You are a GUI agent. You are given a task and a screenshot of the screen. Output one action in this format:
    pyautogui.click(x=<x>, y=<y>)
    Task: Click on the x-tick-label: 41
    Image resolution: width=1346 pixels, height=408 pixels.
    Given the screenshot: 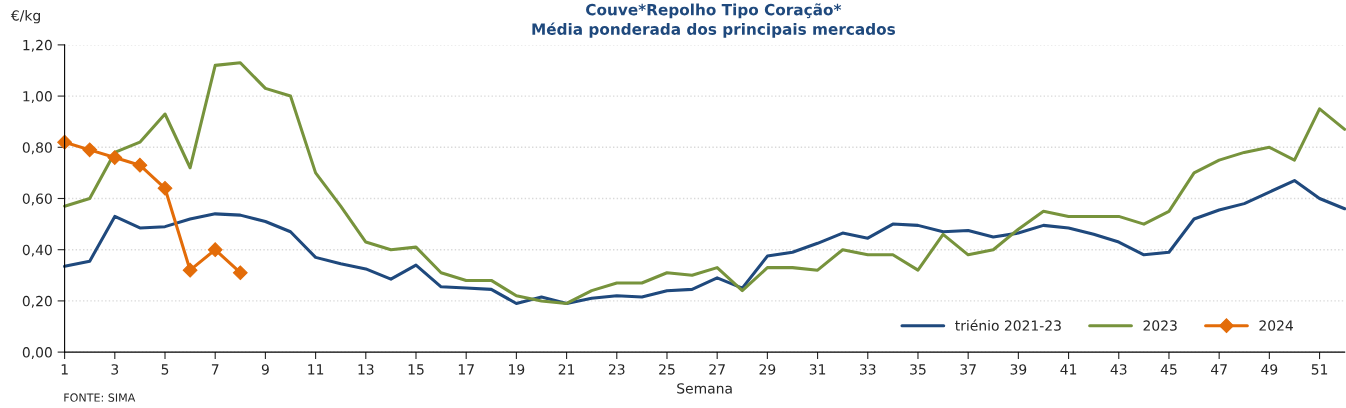 What is the action you would take?
    pyautogui.click(x=1068, y=369)
    